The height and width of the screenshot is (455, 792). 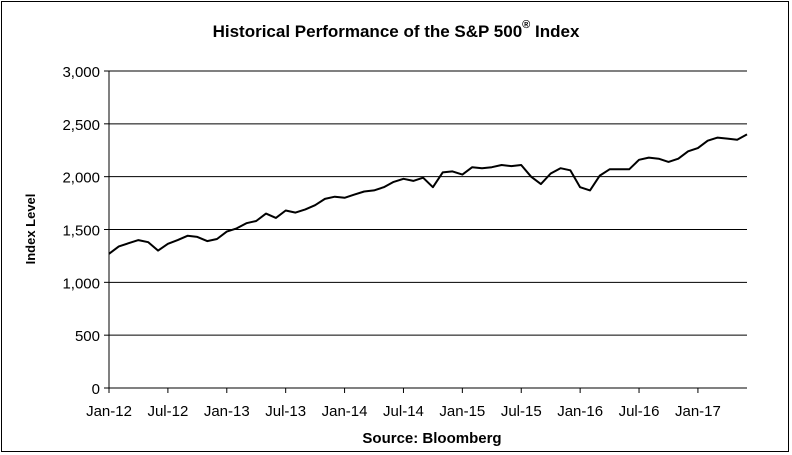 I want to click on x-axis-source-label: Source: Bloomberg, so click(x=431, y=438).